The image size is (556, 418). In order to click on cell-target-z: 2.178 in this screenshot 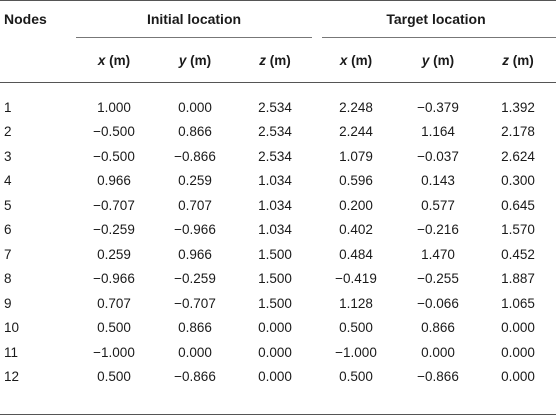, I will do `click(518, 132)`.